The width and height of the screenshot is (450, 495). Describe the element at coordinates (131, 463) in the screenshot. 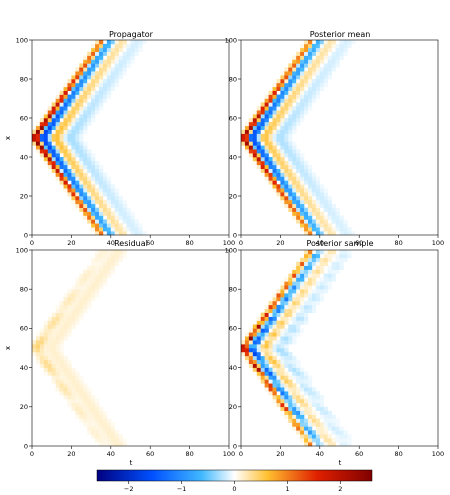

I see `x-axis-label: t` at that location.